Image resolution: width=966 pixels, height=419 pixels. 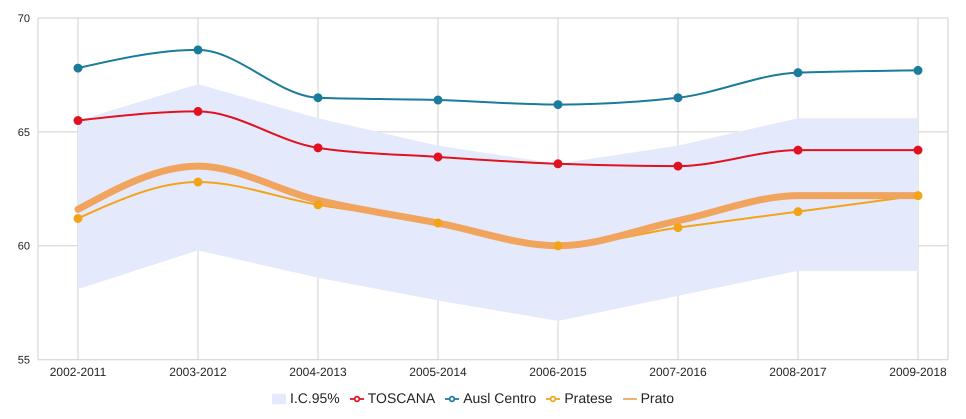 I want to click on y-tick-label: 70, so click(x=24, y=18).